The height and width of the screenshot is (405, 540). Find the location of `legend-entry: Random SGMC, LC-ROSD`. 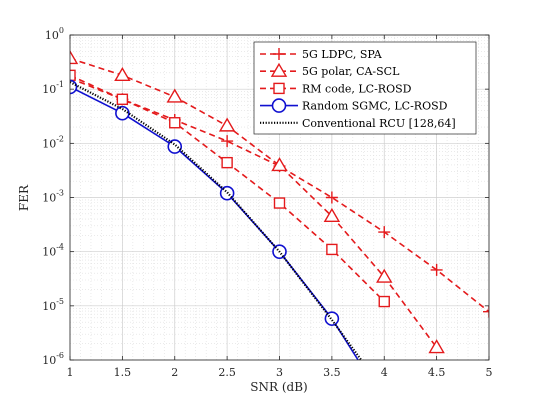

legend-entry: Random SGMC, LC-ROSD is located at coordinates (354, 105).